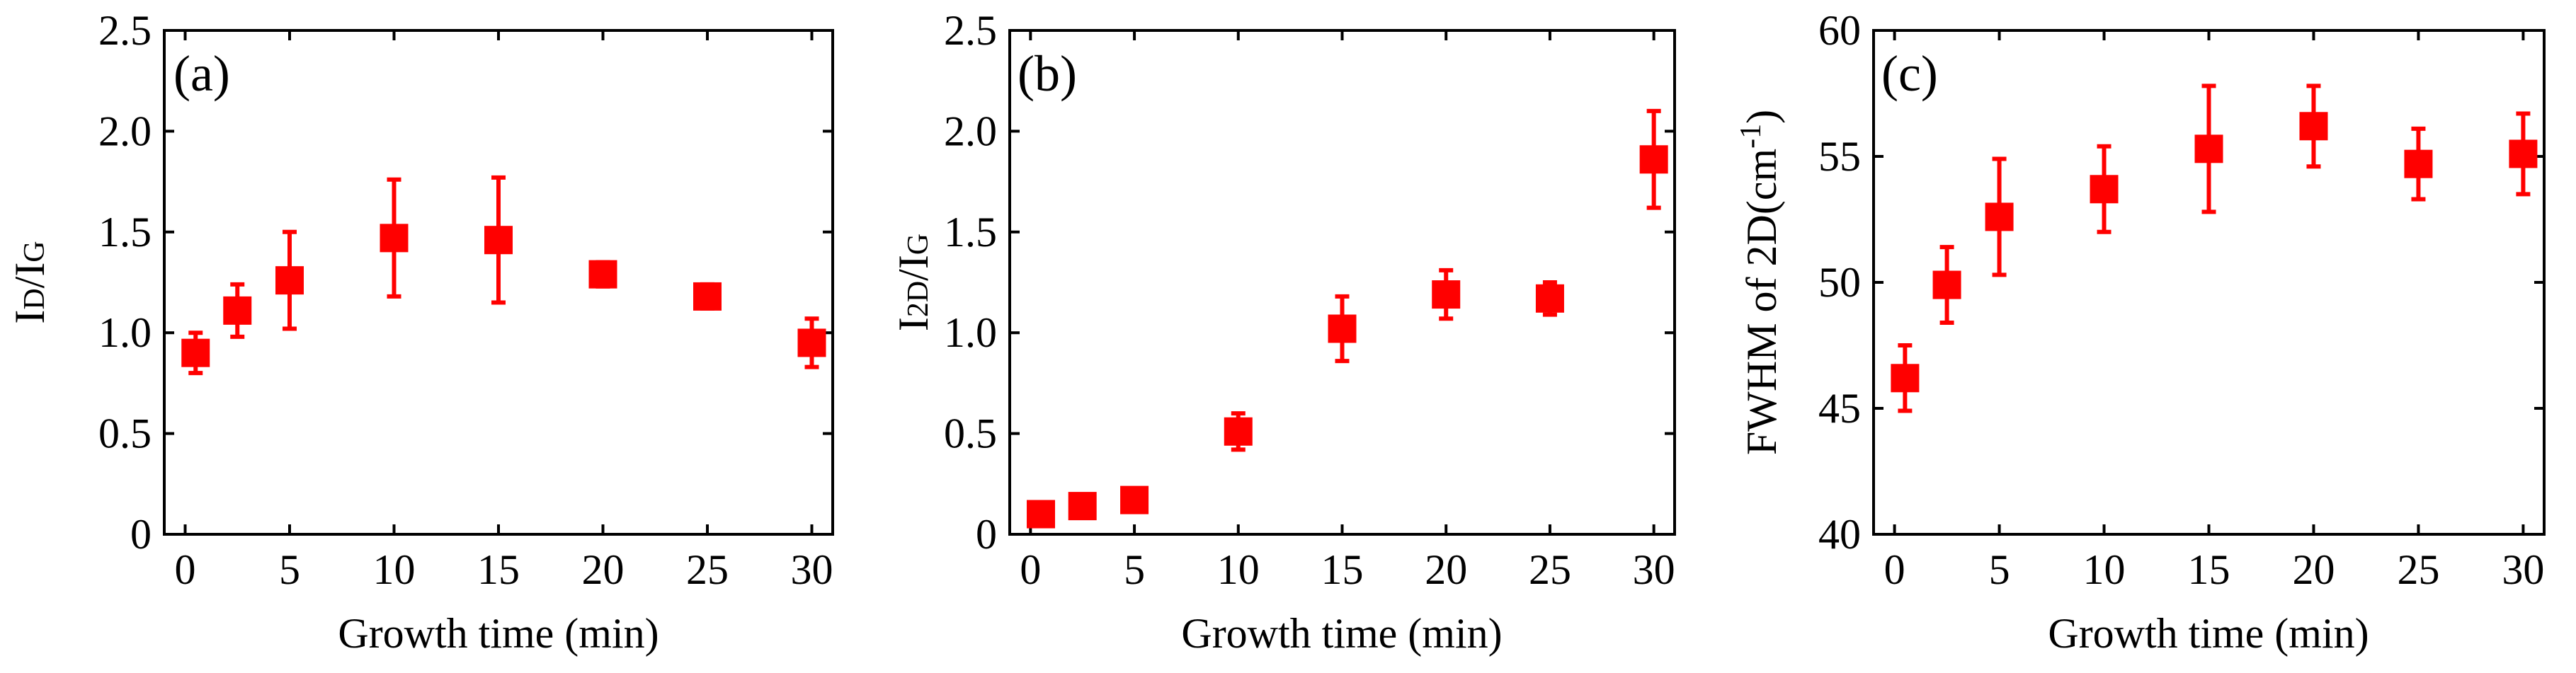  Describe the element at coordinates (1047, 74) in the screenshot. I see `panel-label: (b)` at that location.